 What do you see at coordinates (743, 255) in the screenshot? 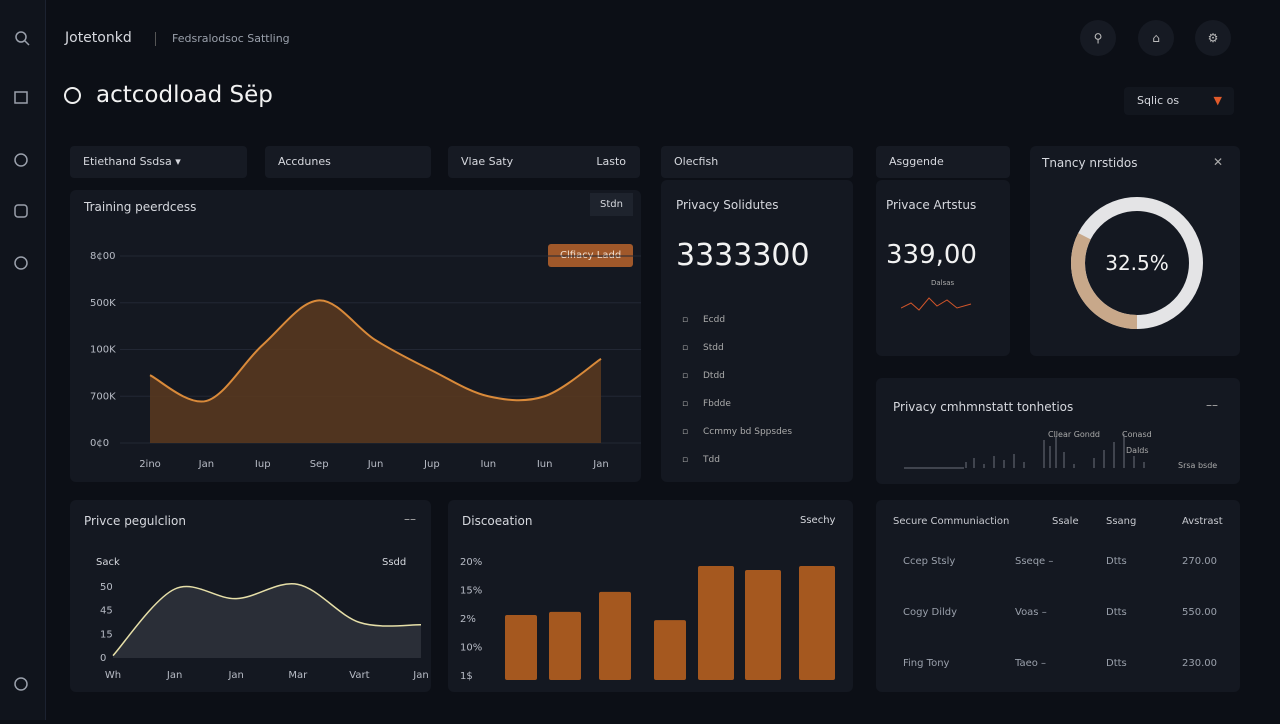
I see `big-number: 3333300` at bounding box center [743, 255].